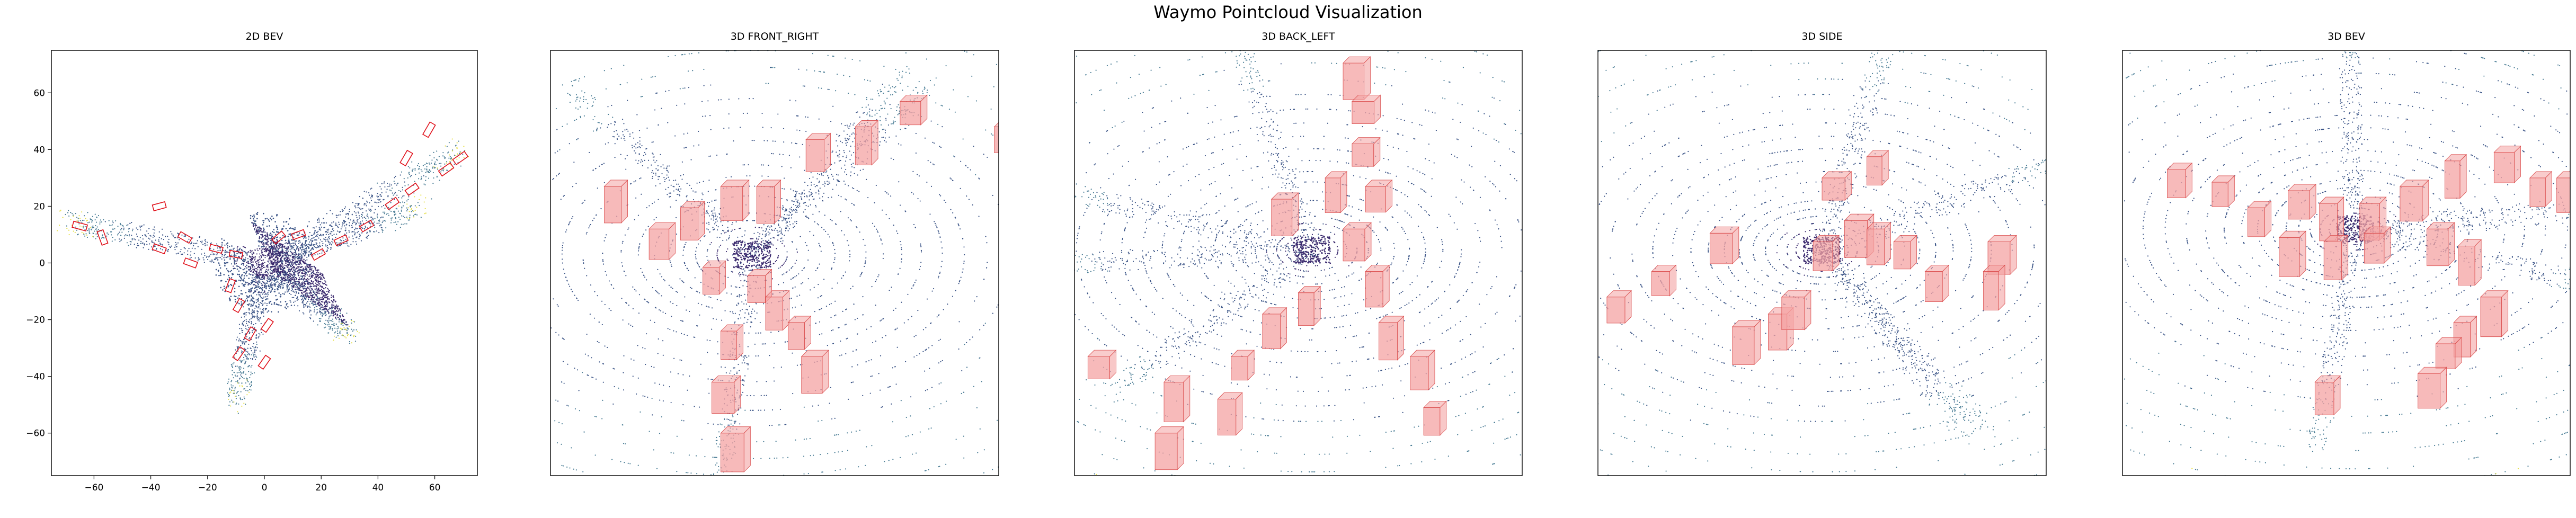 This screenshot has height=518, width=2576. I want to click on box-2d, so click(239, 354).